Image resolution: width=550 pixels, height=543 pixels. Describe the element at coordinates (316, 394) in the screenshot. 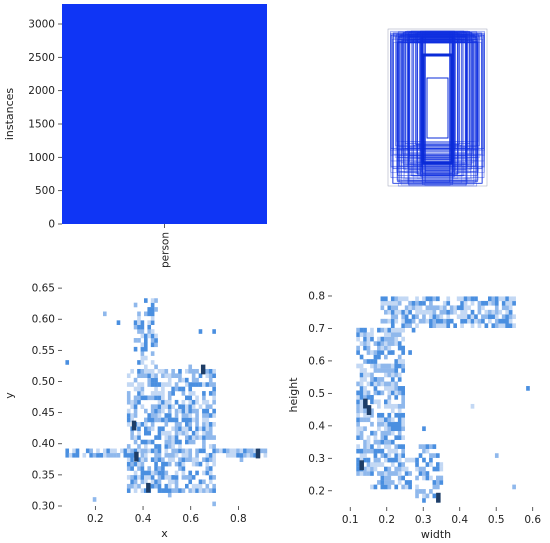

I see `y-tick-label: 0.5` at that location.